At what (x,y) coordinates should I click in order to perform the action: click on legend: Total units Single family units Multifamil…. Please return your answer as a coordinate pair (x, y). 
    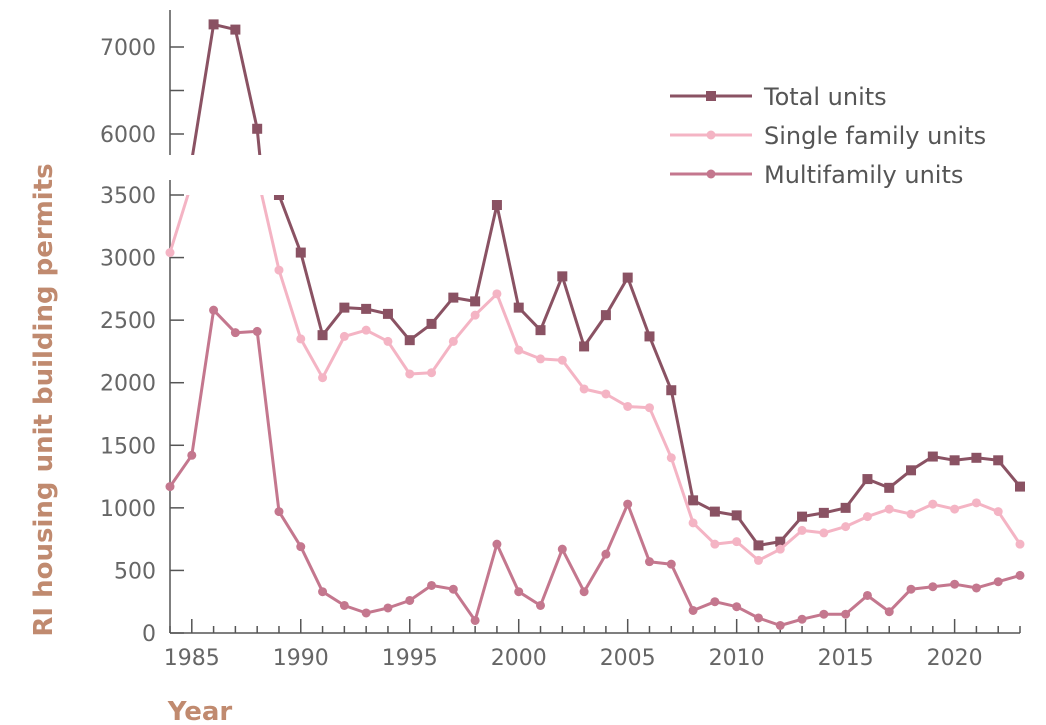
    Looking at the image, I should click on (828, 136).